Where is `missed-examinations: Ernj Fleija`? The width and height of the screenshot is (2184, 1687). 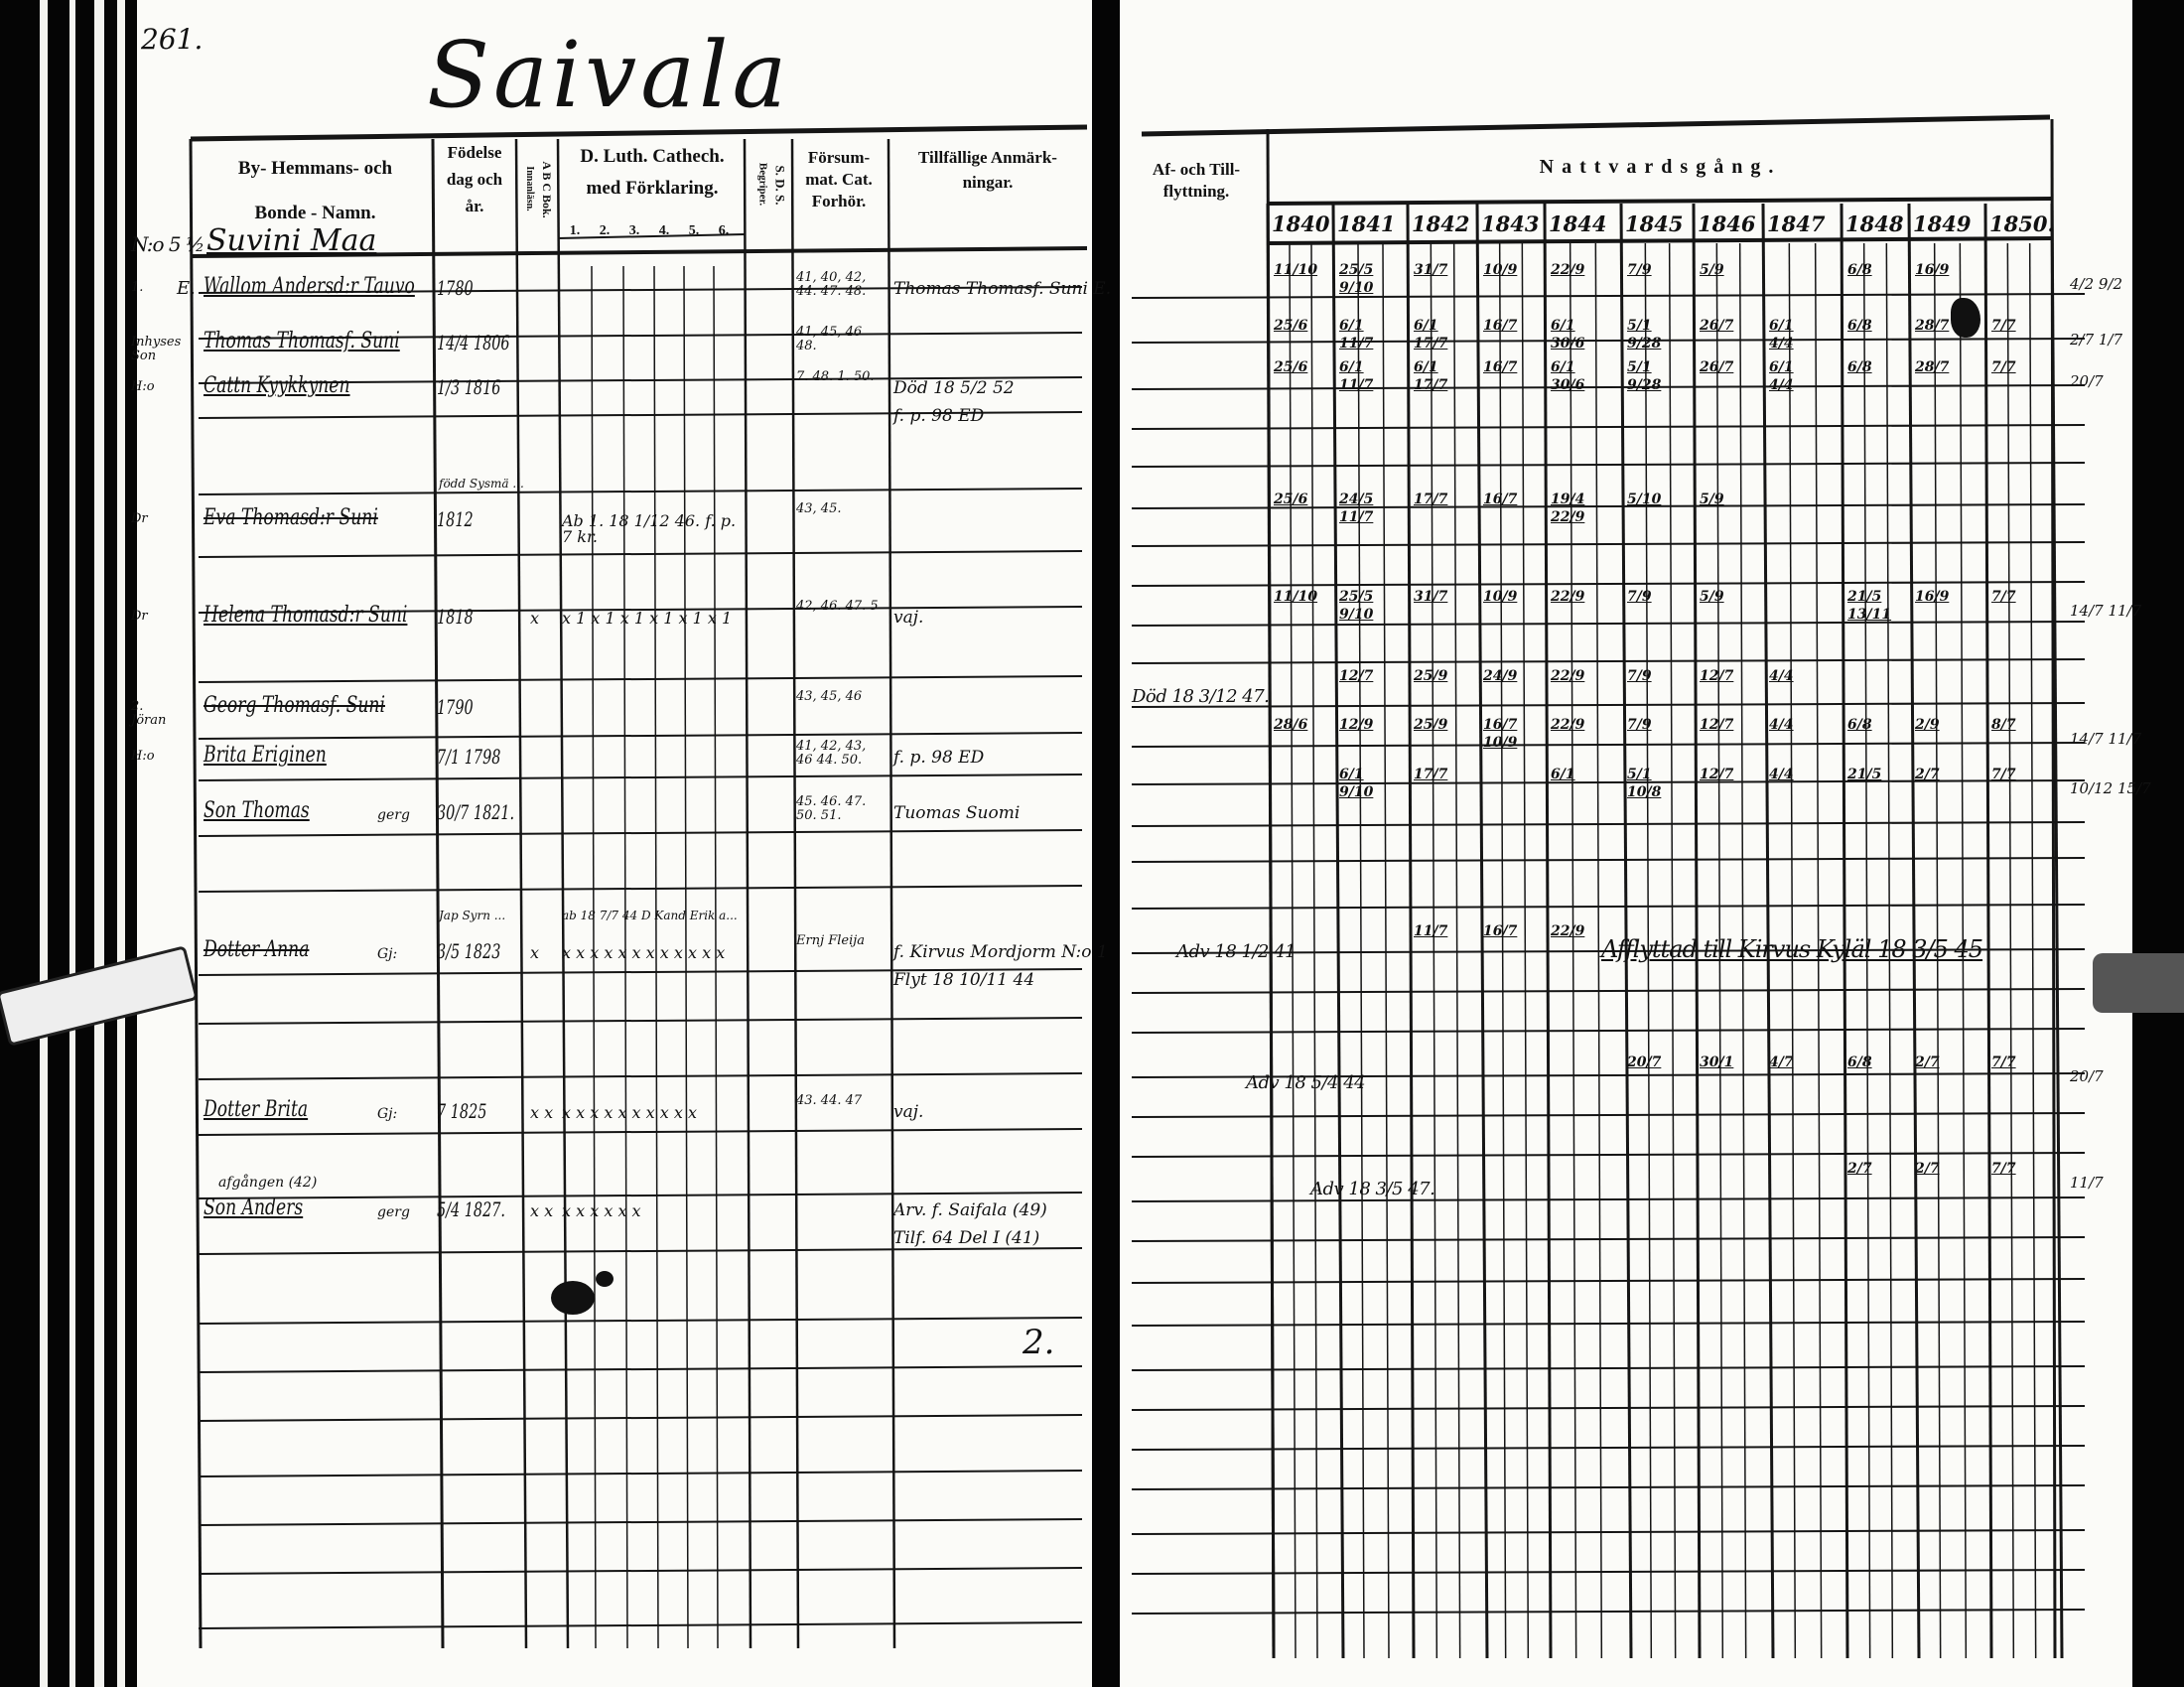
missed-examinations: Ernj Fleija is located at coordinates (831, 940).